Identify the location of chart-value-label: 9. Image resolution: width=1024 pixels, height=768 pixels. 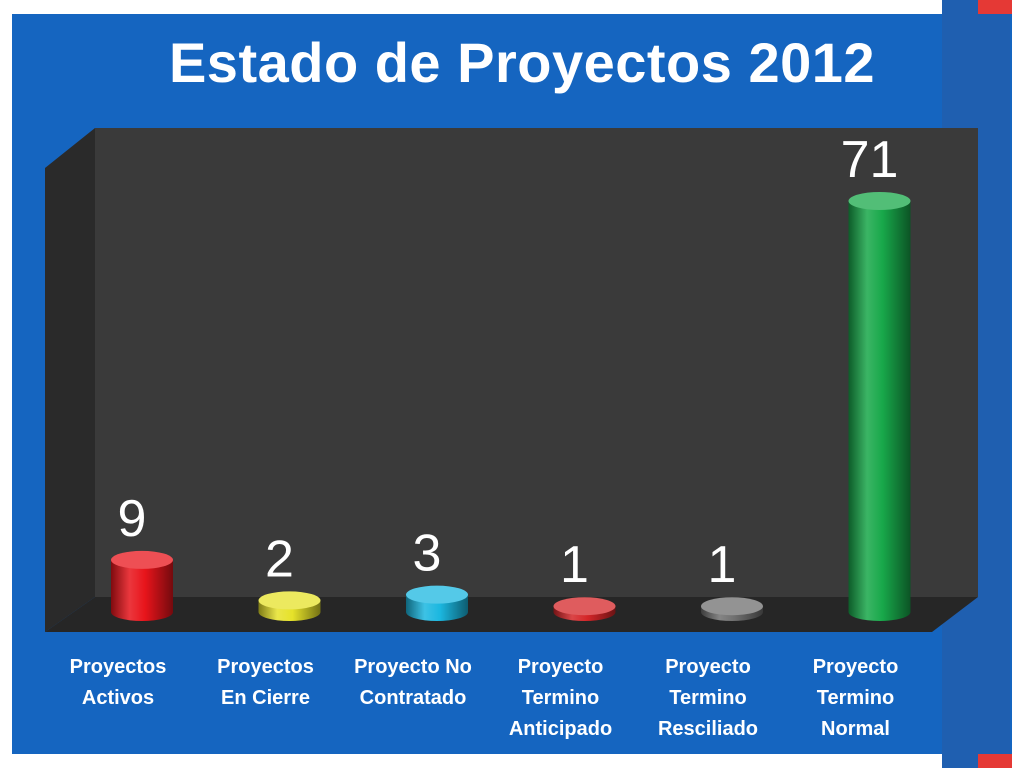
(132, 519).